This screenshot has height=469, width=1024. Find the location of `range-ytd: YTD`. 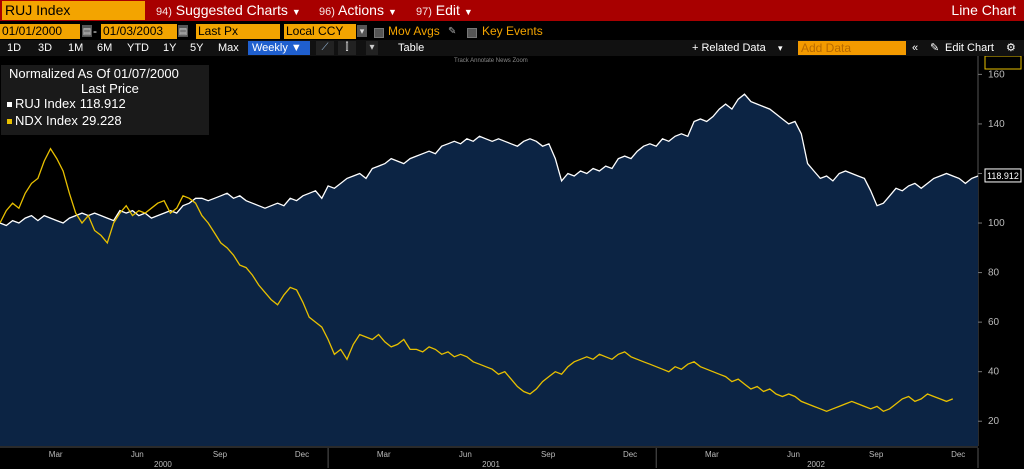

range-ytd: YTD is located at coordinates (138, 48).